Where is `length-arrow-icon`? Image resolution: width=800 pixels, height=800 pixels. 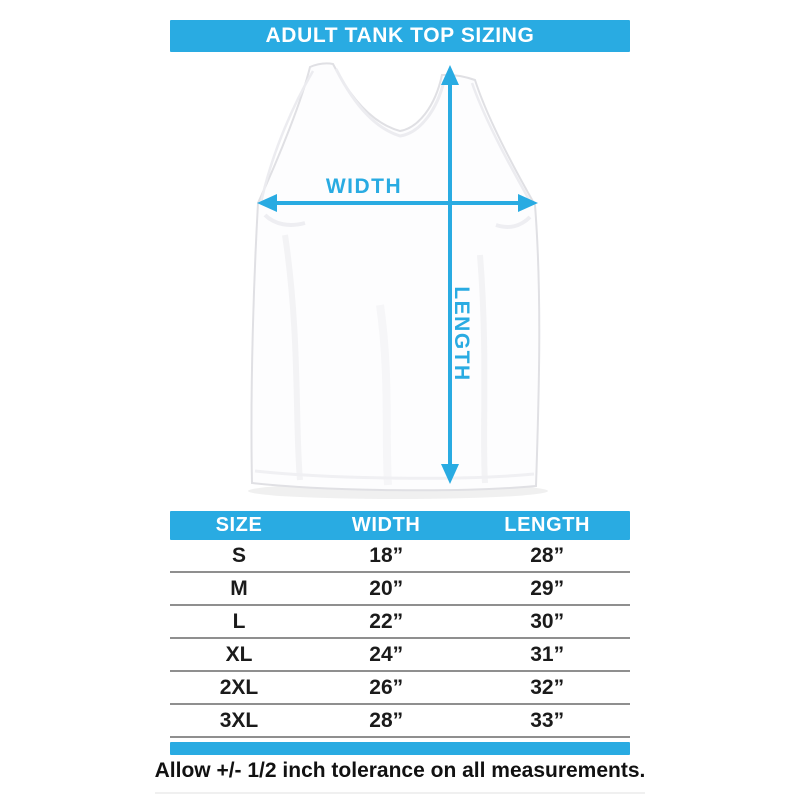 length-arrow-icon is located at coordinates (450, 274).